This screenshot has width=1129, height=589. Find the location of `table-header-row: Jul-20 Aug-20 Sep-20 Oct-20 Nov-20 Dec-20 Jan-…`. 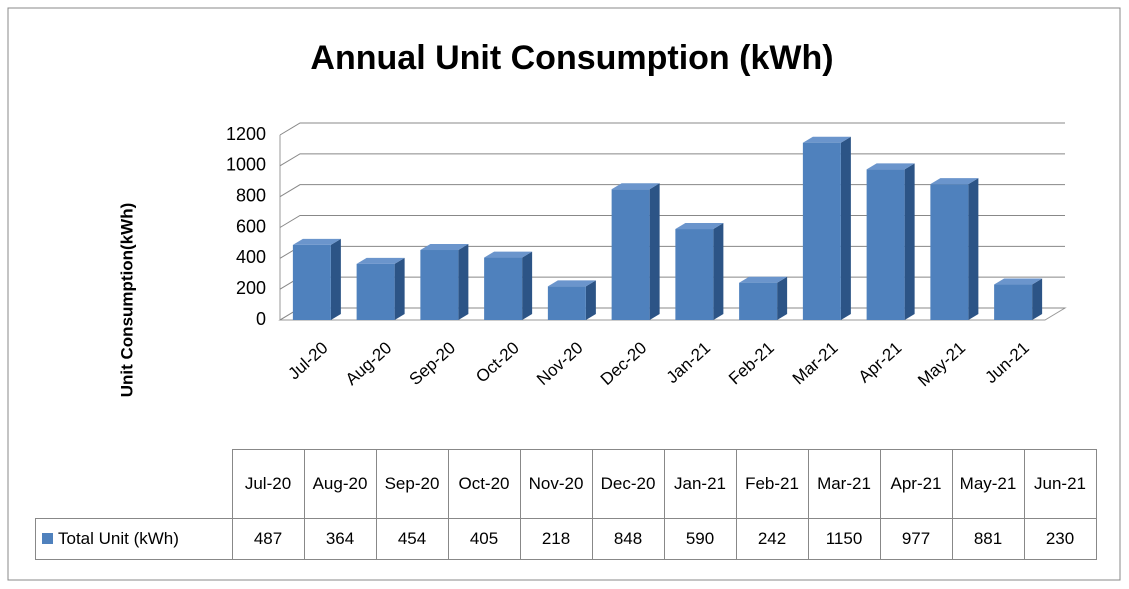

table-header-row: Jul-20 Aug-20 Sep-20 Oct-20 Nov-20 Dec-20 Jan-… is located at coordinates (566, 484).